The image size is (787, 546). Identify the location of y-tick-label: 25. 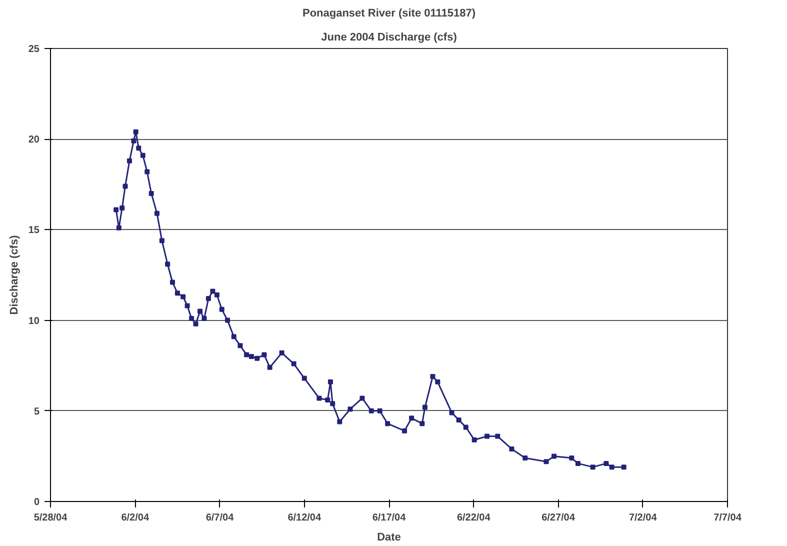
(34, 49).